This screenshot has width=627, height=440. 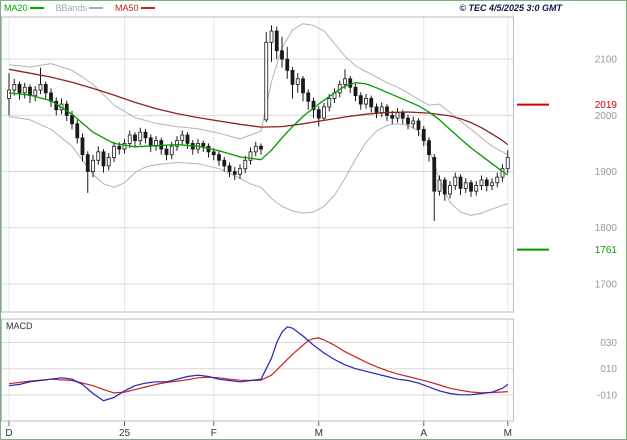 What do you see at coordinates (258, 364) in the screenshot?
I see `macd-line` at bounding box center [258, 364].